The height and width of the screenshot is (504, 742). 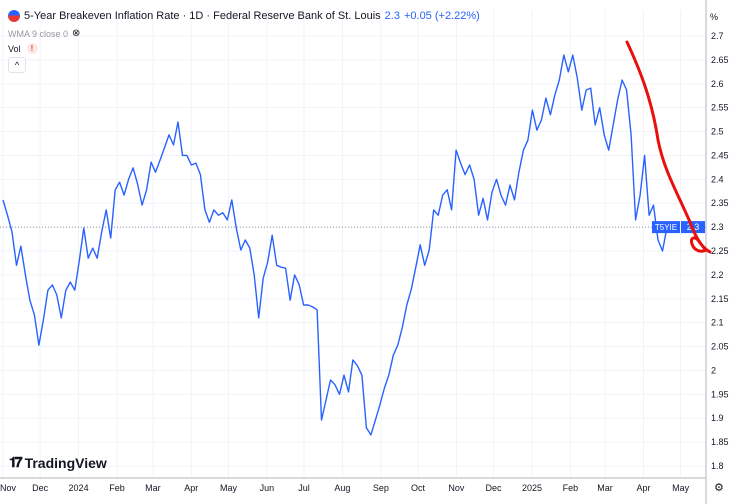 What do you see at coordinates (720, 60) in the screenshot?
I see `y-tick-label: 2.65` at bounding box center [720, 60].